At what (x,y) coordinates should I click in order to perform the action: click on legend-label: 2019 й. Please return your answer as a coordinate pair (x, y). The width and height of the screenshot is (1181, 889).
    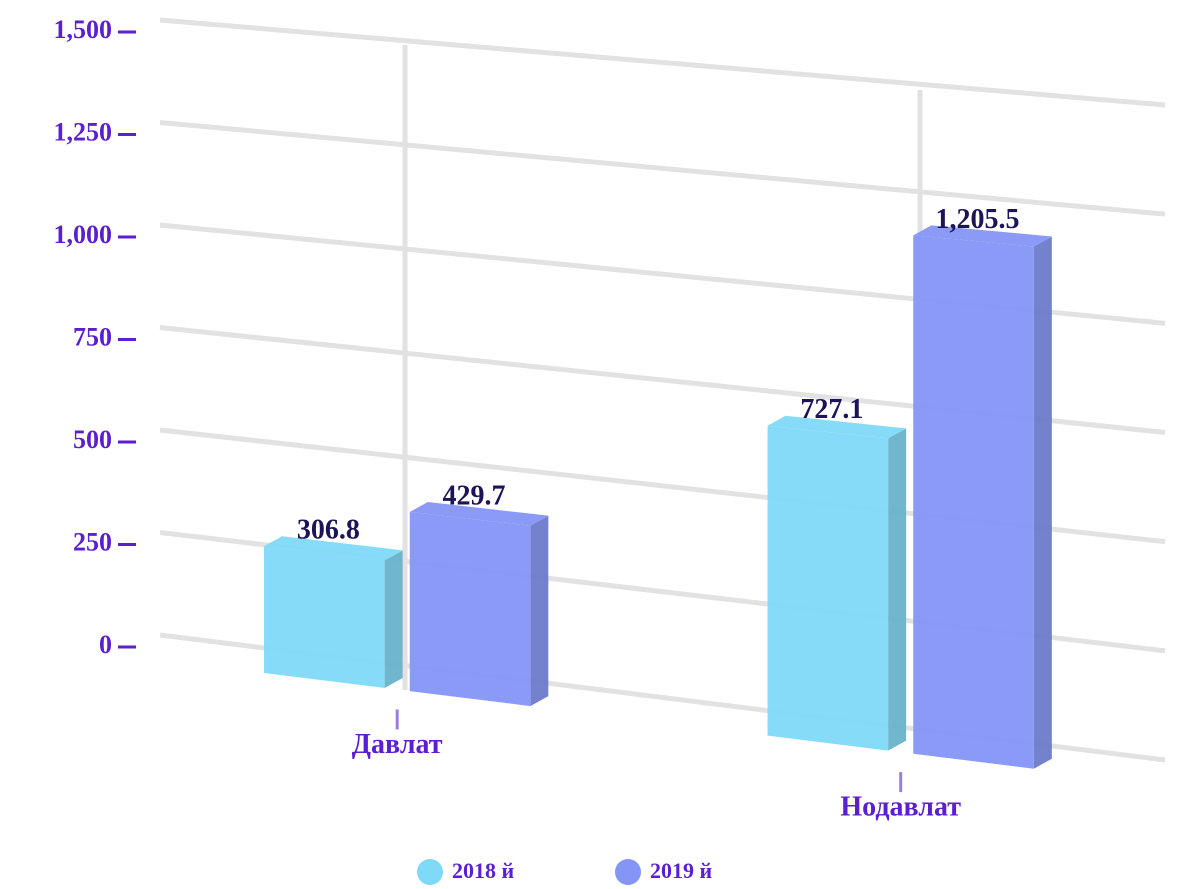
    Looking at the image, I should click on (681, 870).